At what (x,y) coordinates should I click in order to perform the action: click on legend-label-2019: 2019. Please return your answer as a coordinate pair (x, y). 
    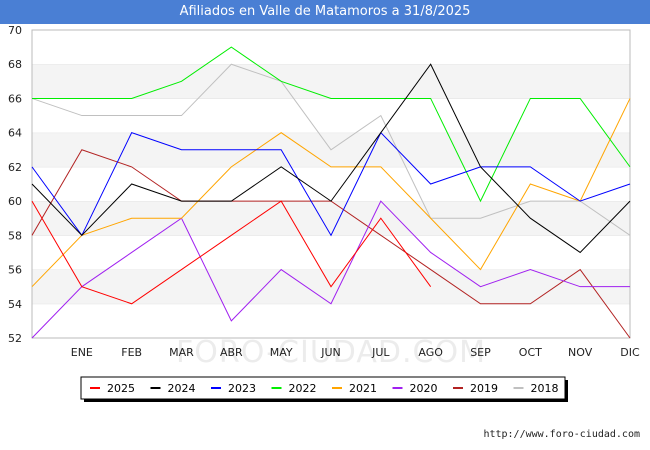
    Looking at the image, I should click on (484, 388).